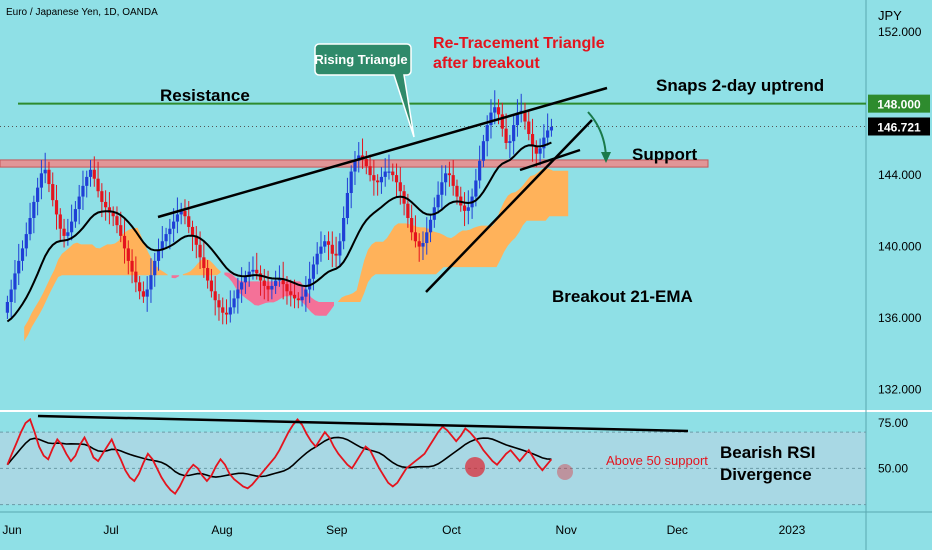 This screenshot has width=932, height=550. What do you see at coordinates (900, 247) in the screenshot?
I see `price-tick-label: 140.000` at bounding box center [900, 247].